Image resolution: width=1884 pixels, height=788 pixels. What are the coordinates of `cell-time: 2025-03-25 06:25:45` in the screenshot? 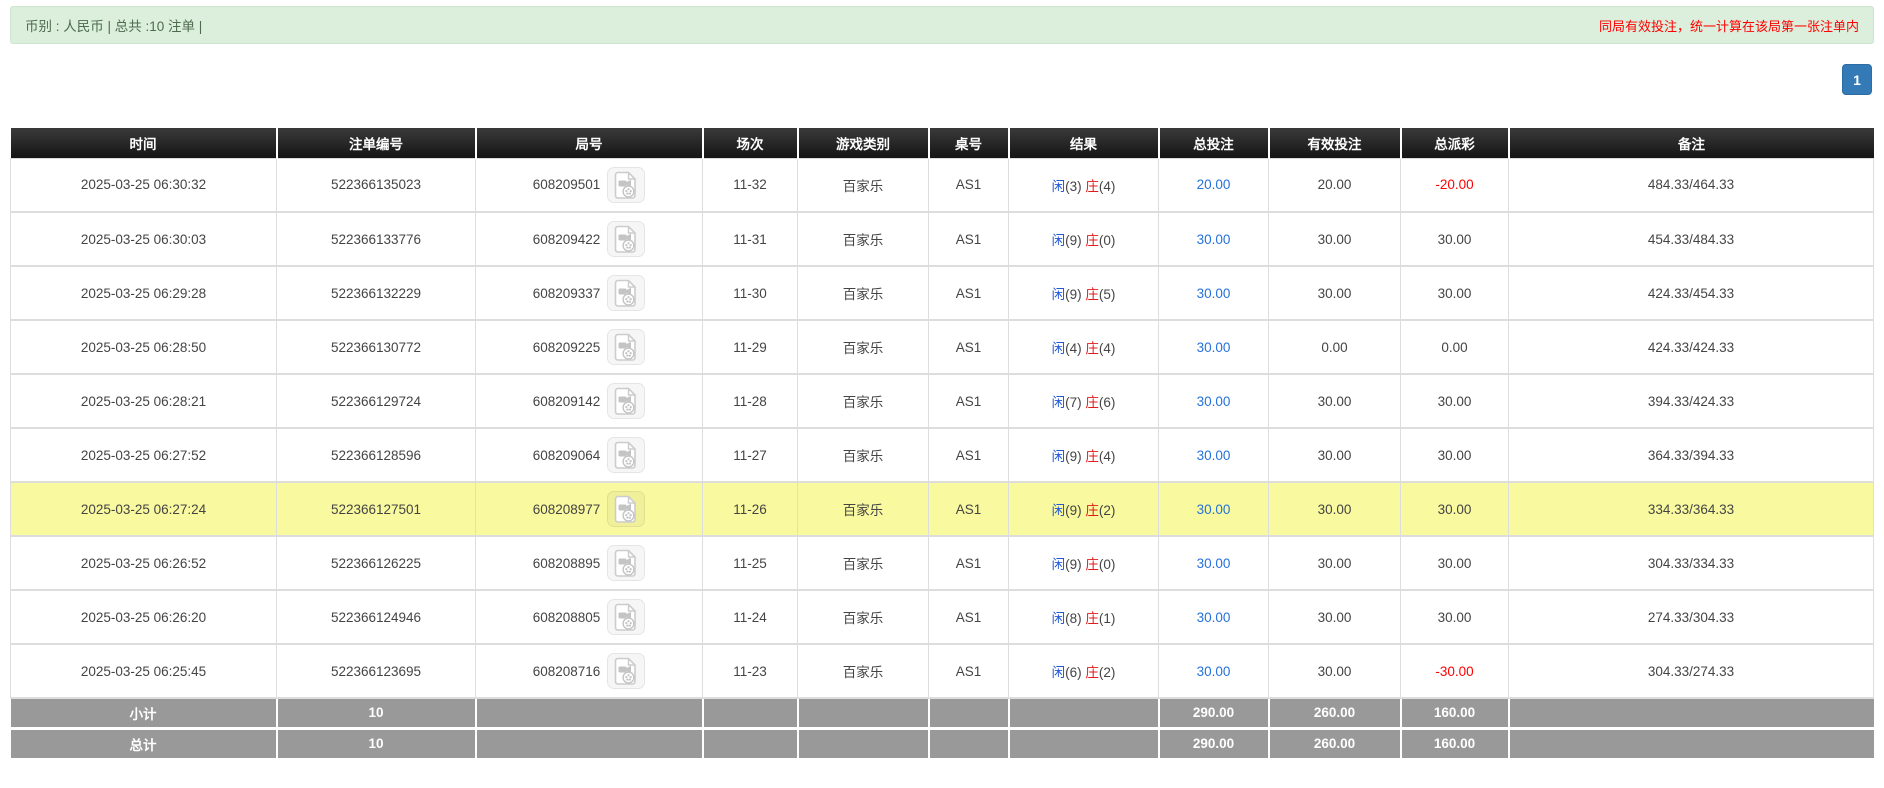 It's located at (143, 671).